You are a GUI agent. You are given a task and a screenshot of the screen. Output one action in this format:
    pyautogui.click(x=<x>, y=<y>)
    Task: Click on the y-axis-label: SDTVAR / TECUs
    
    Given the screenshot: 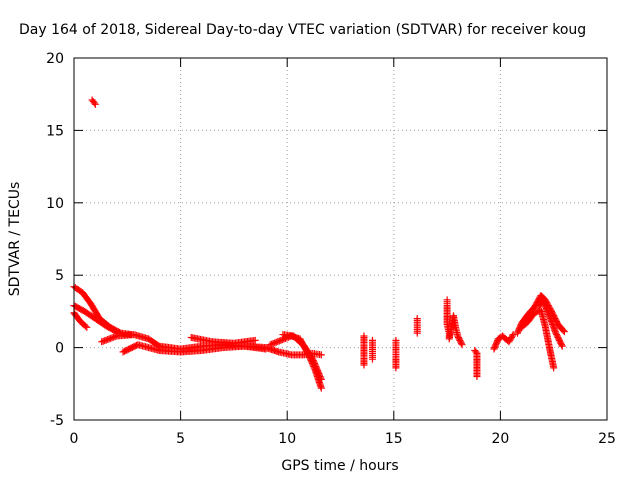 What is the action you would take?
    pyautogui.click(x=15, y=239)
    